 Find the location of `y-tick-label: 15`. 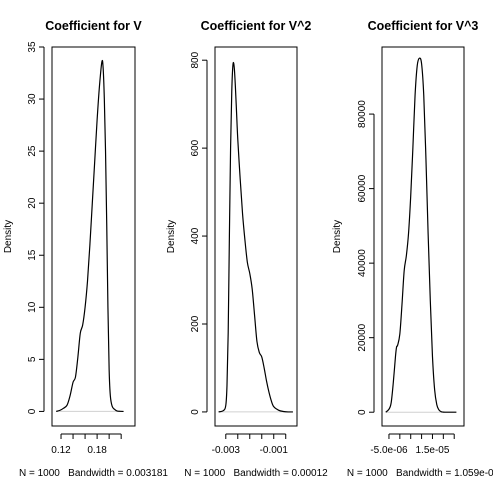

y-tick-label: 15 is located at coordinates (32, 255).